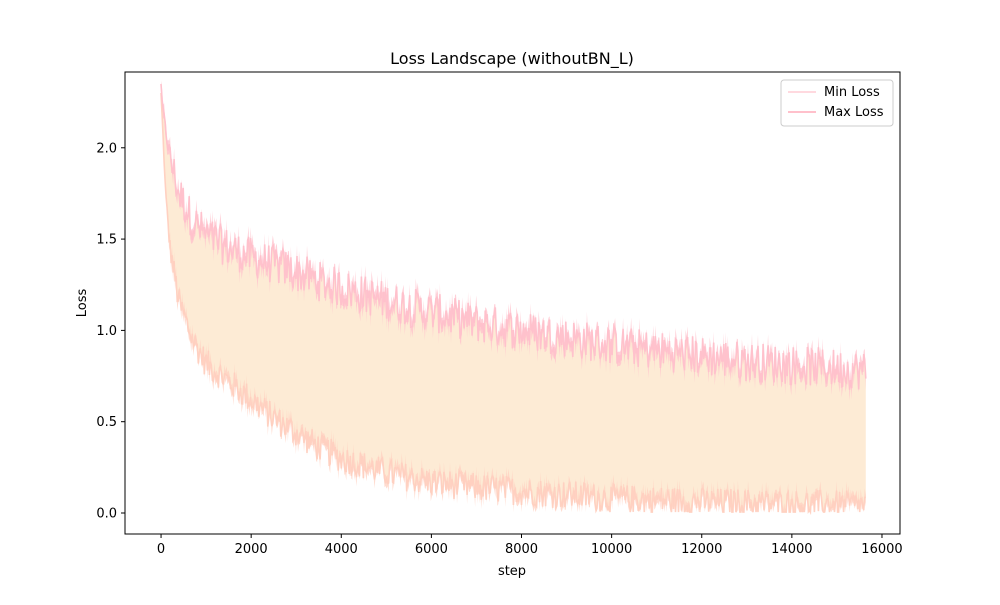 The height and width of the screenshot is (605, 1000). What do you see at coordinates (854, 112) in the screenshot?
I see `legend-label-max-loss: Max Loss` at bounding box center [854, 112].